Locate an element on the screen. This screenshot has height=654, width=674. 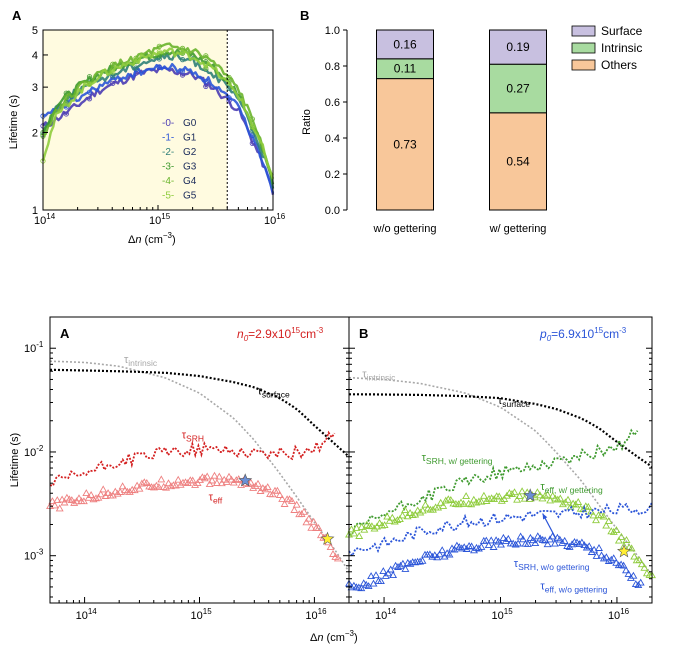
curve-label-subscript: intrinsic is located at coordinates (382, 378).